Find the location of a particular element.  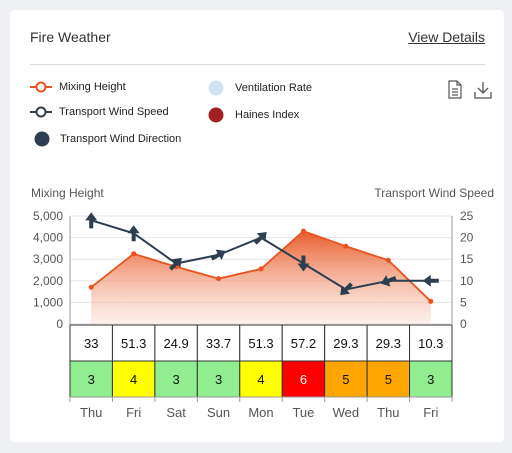

ventilation-rate-value: 57.2 is located at coordinates (303, 343).